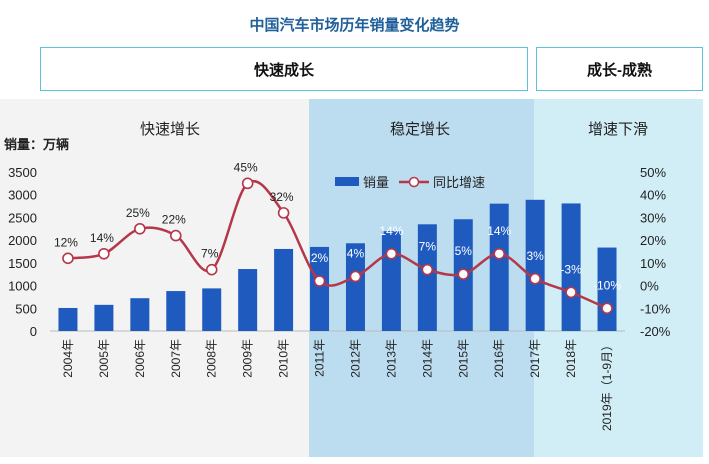  What do you see at coordinates (459, 182) in the screenshot?
I see `legend-line-label: 同比增速` at bounding box center [459, 182].